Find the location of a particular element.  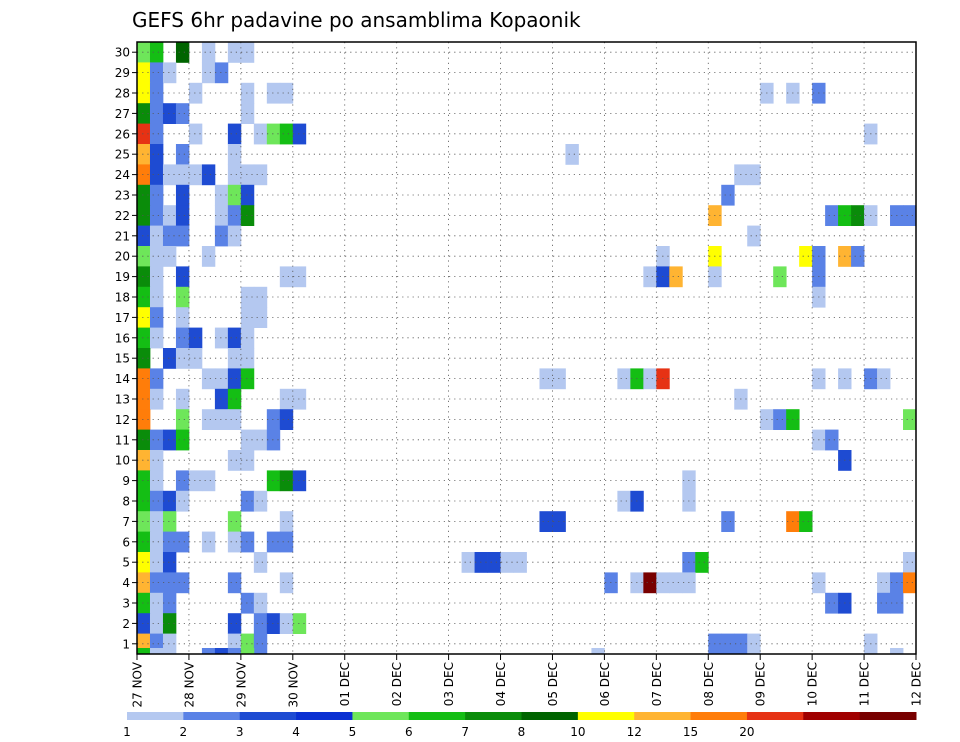

y-tick-label: 4 is located at coordinates (126, 583).